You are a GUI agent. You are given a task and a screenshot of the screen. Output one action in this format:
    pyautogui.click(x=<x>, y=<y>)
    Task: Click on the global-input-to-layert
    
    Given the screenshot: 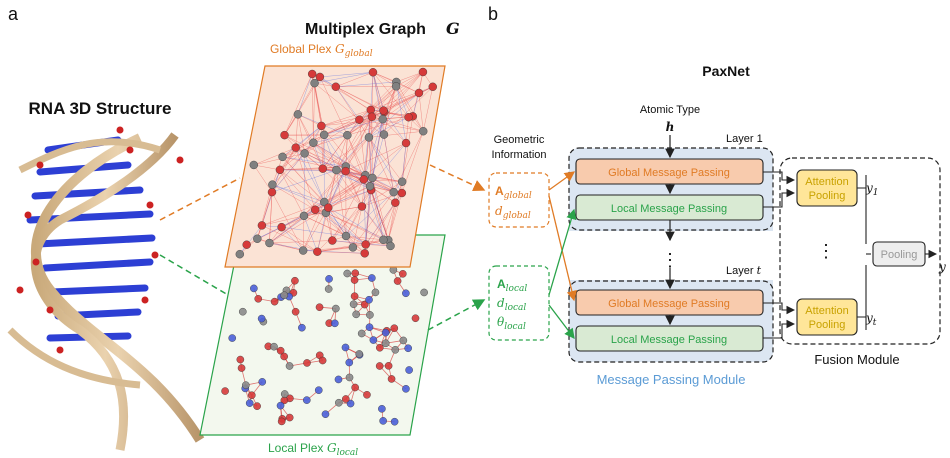 What is the action you would take?
    pyautogui.click(x=562, y=248)
    